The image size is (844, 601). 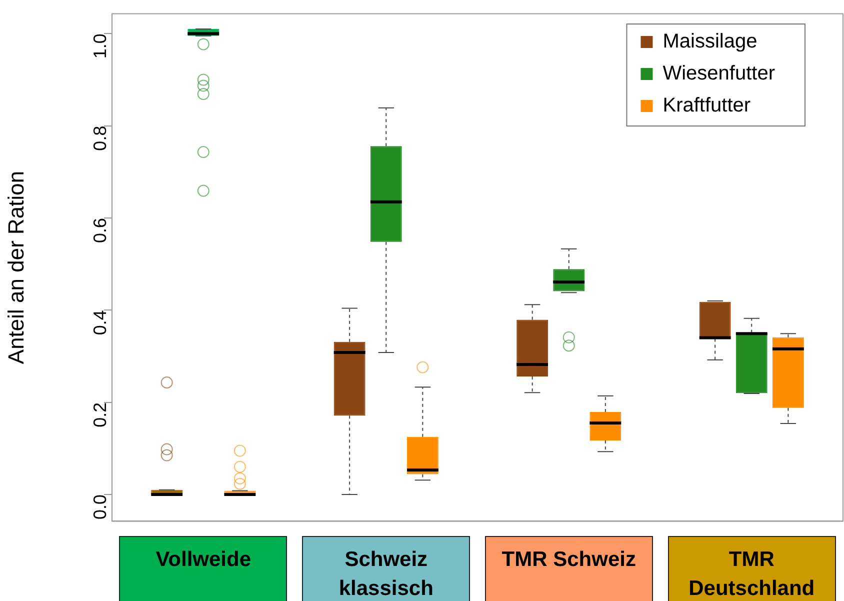 I want to click on x-tick-label: Schweiz klassisch, so click(x=386, y=568).